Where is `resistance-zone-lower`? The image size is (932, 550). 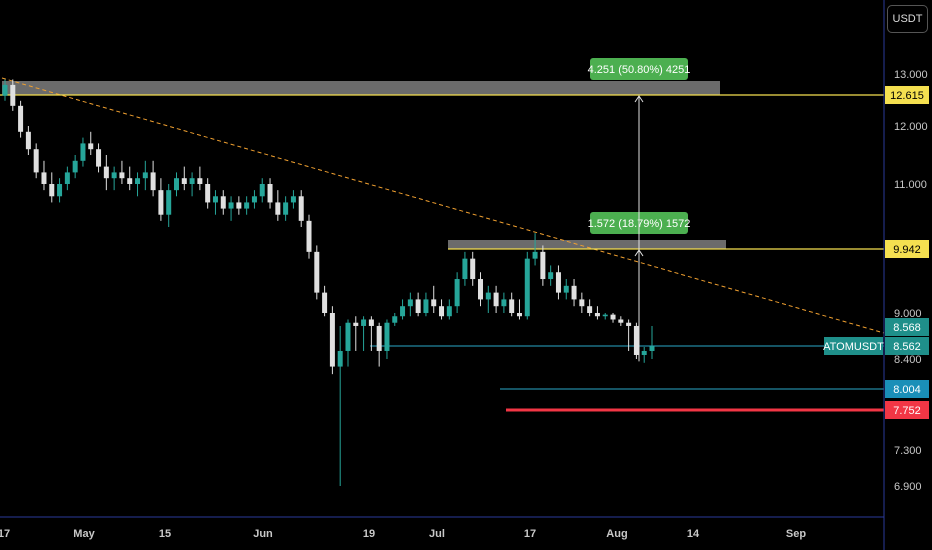 resistance-zone-lower is located at coordinates (587, 244).